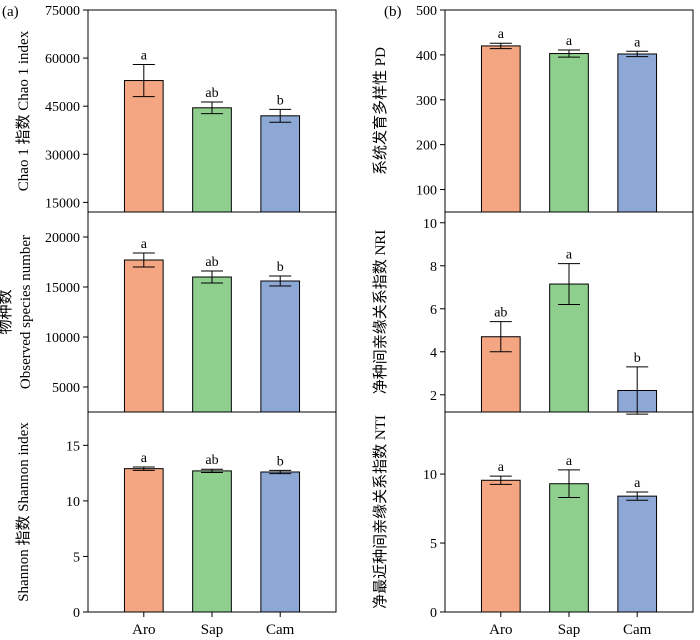 The image size is (700, 640). I want to click on y-axis-label: Chao 1 指数 Chao 1 index, so click(23, 110).